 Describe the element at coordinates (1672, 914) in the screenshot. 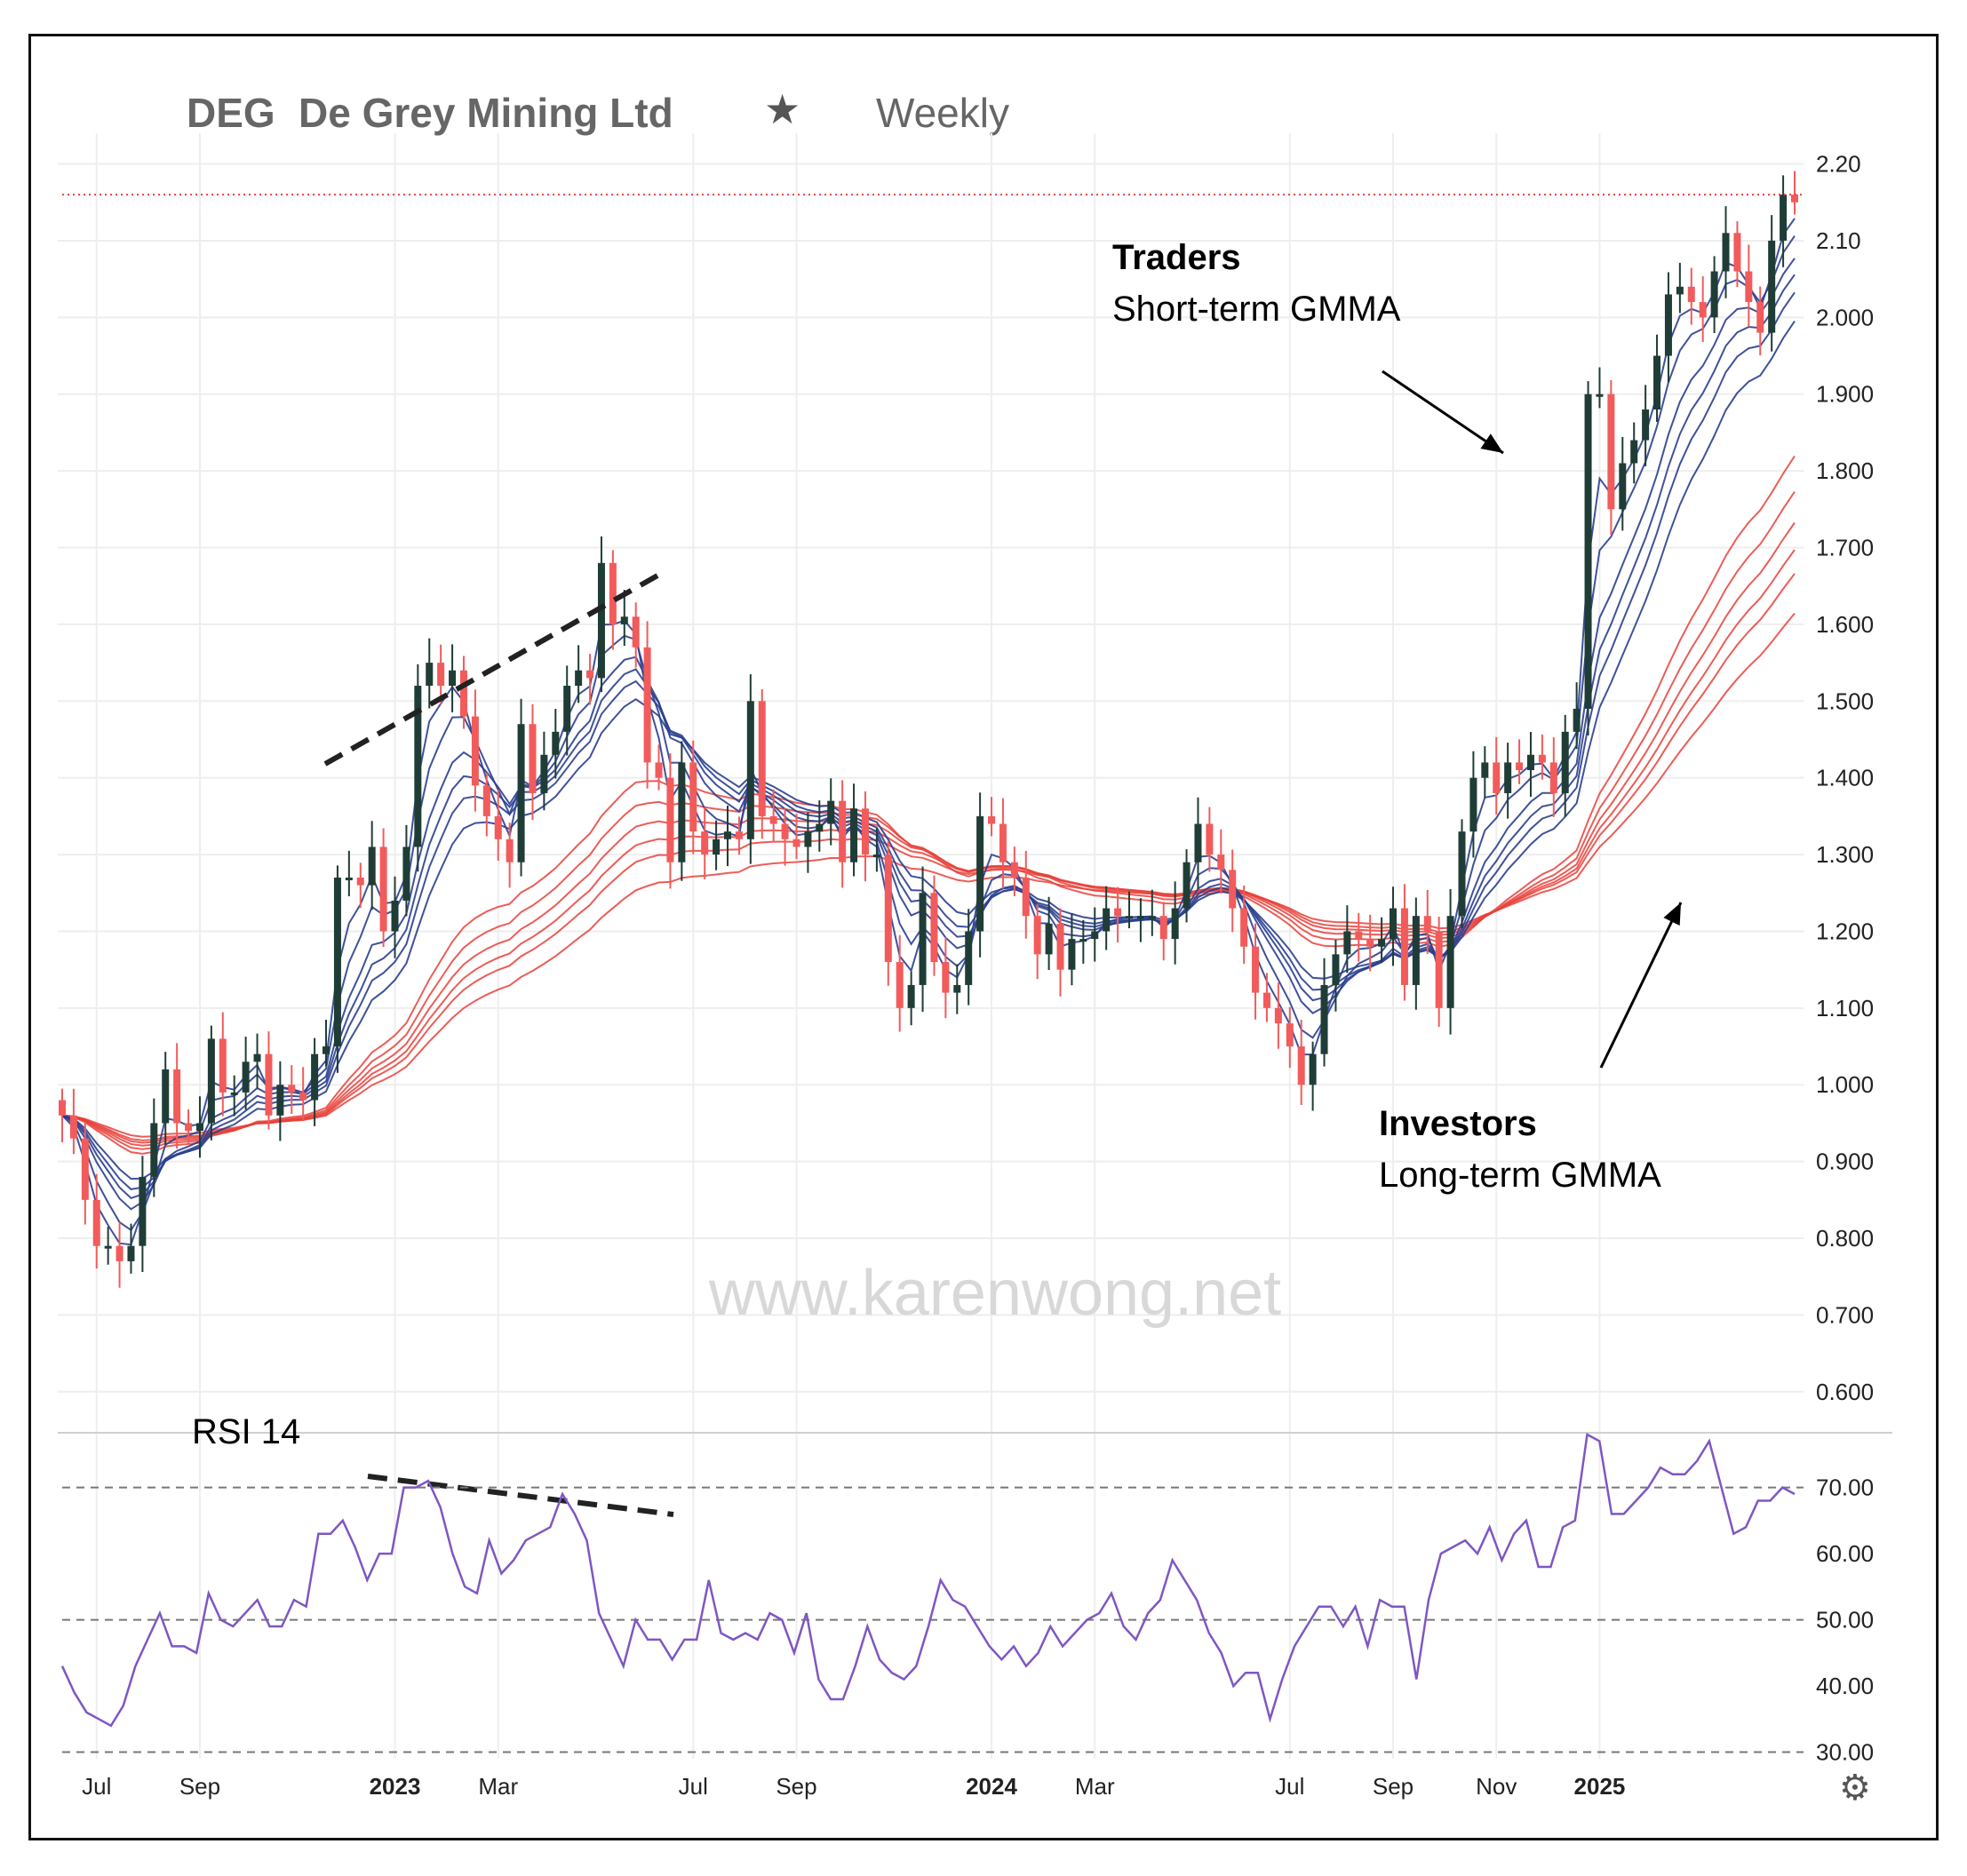

I see `investors-arrow-head` at that location.